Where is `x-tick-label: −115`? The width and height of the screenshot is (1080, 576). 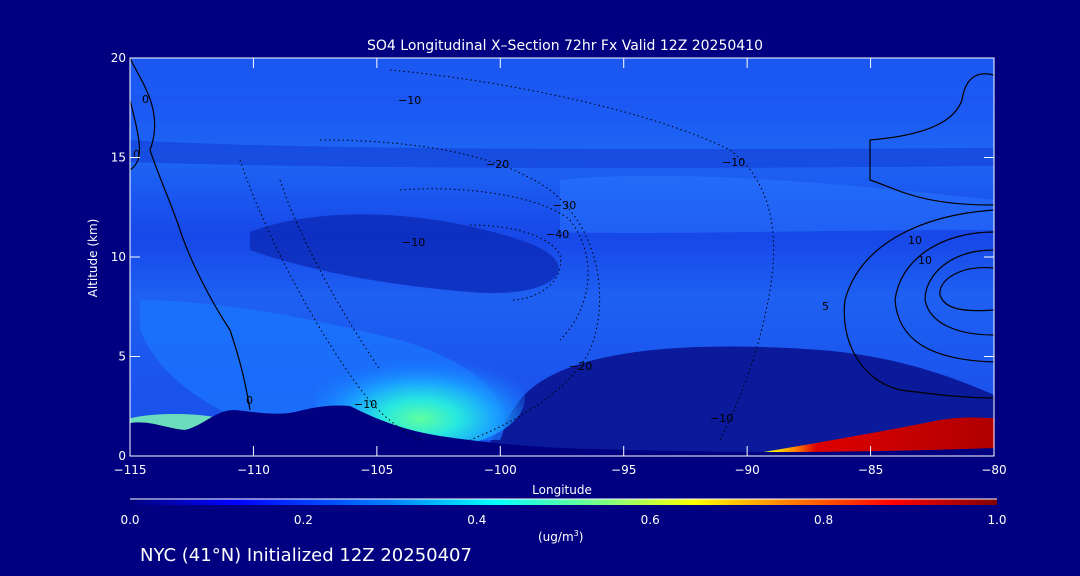 x-tick-label: −115 is located at coordinates (130, 470).